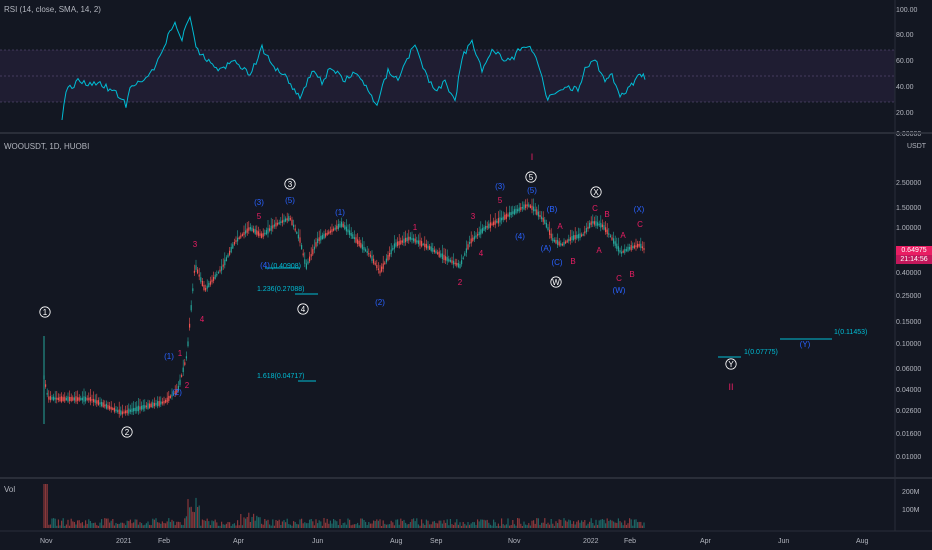  Describe the element at coordinates (917, 146) in the screenshot. I see `currency-label: USDT` at that location.